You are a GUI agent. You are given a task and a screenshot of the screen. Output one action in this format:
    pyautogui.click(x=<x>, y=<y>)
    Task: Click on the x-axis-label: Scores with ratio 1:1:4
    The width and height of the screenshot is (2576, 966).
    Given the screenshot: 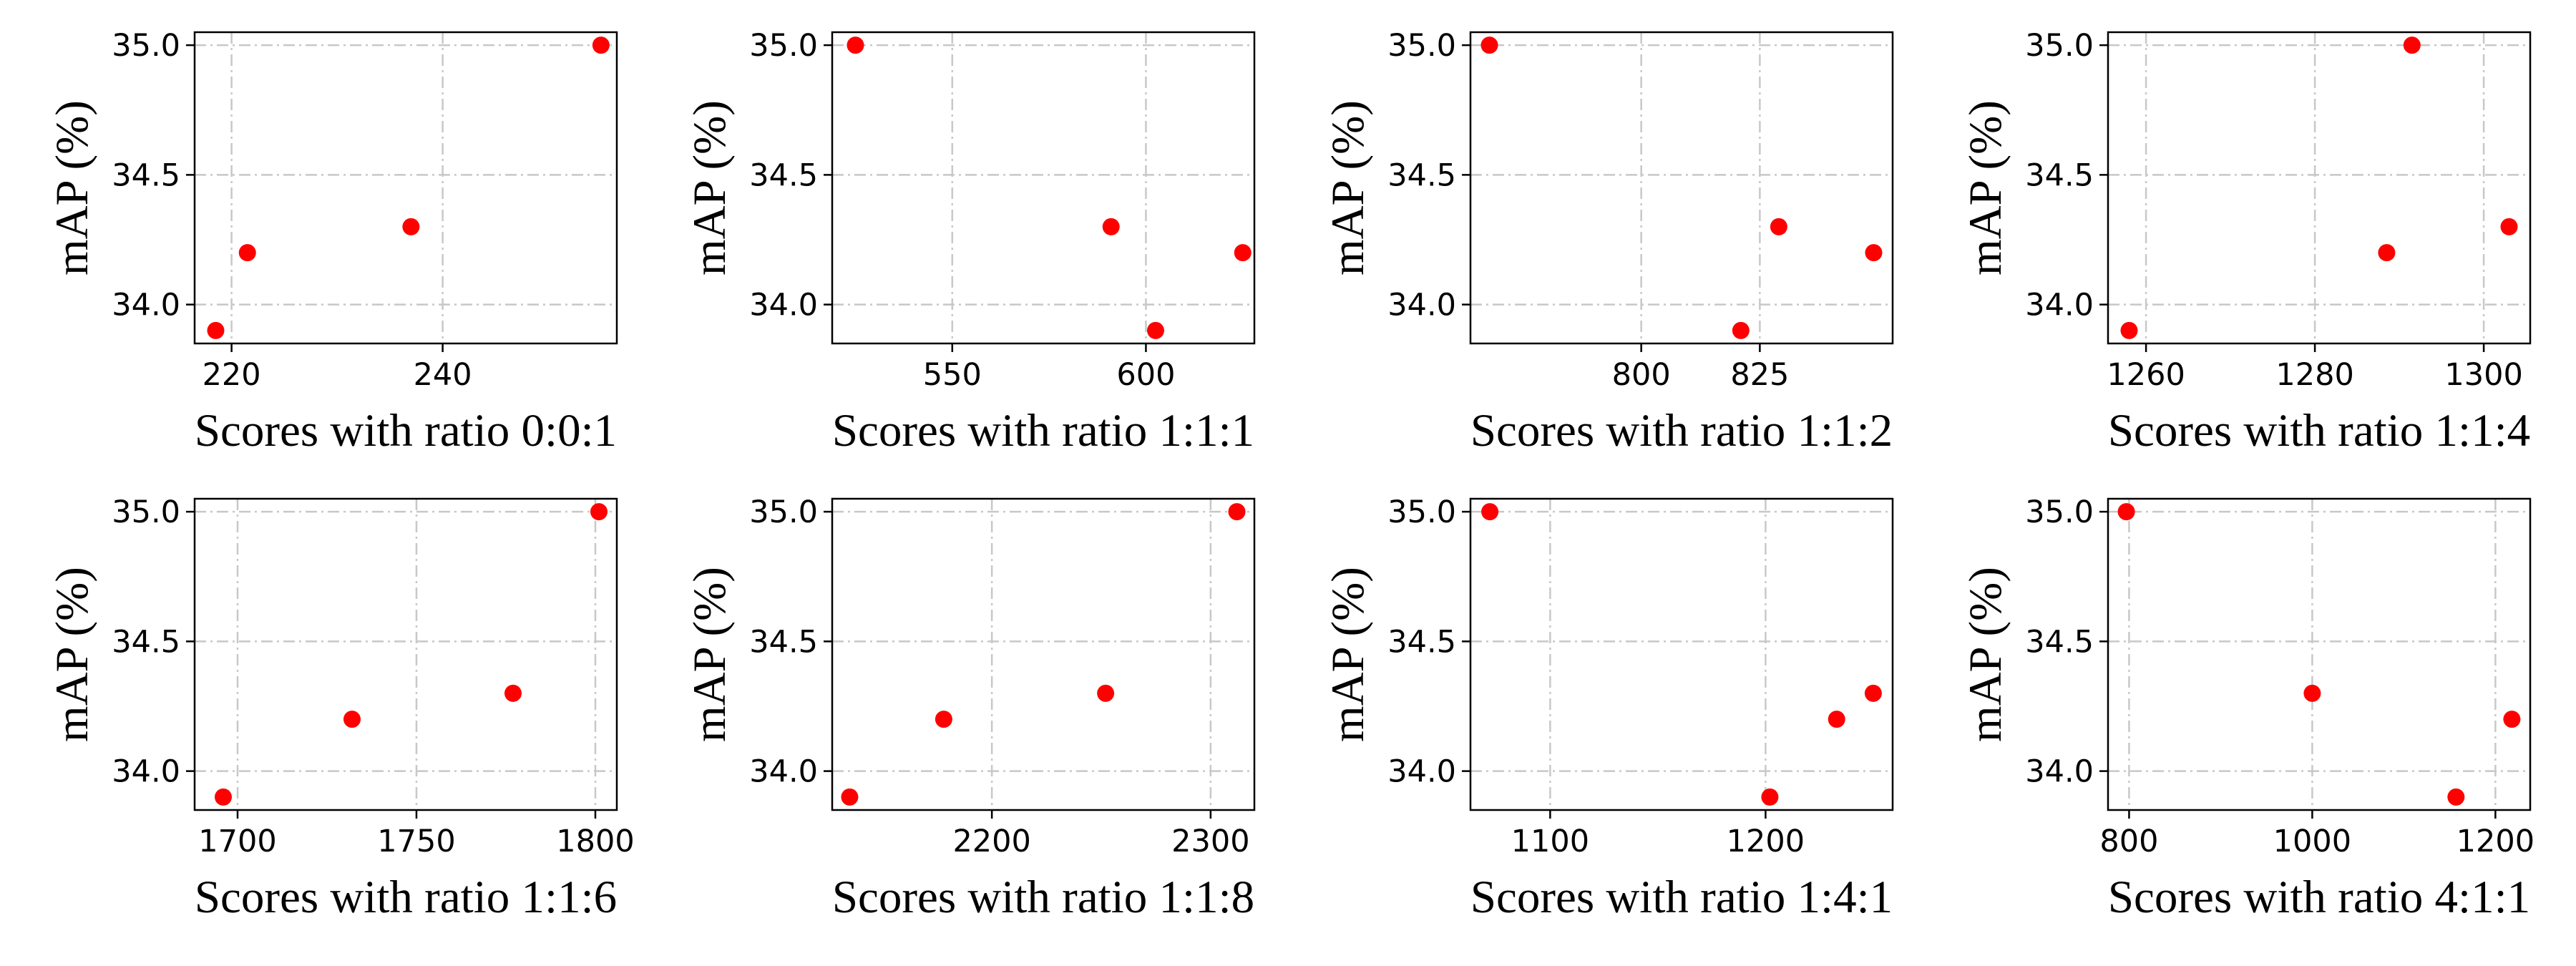 What is the action you would take?
    pyautogui.click(x=2319, y=431)
    